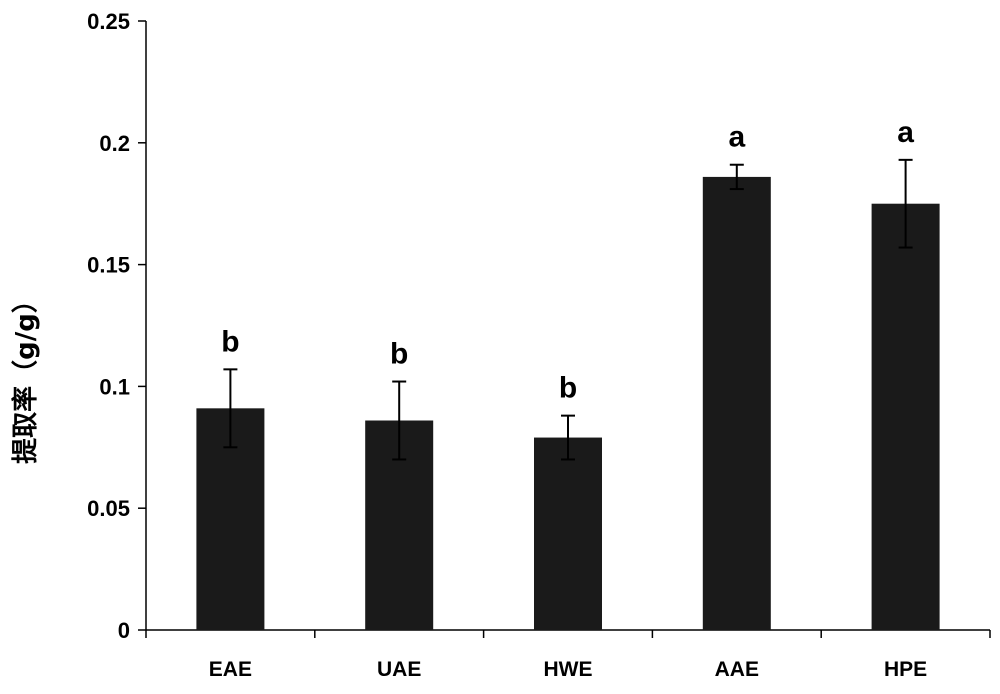 The width and height of the screenshot is (1000, 694). I want to click on y-tick-label: 0.1, so click(114, 386).